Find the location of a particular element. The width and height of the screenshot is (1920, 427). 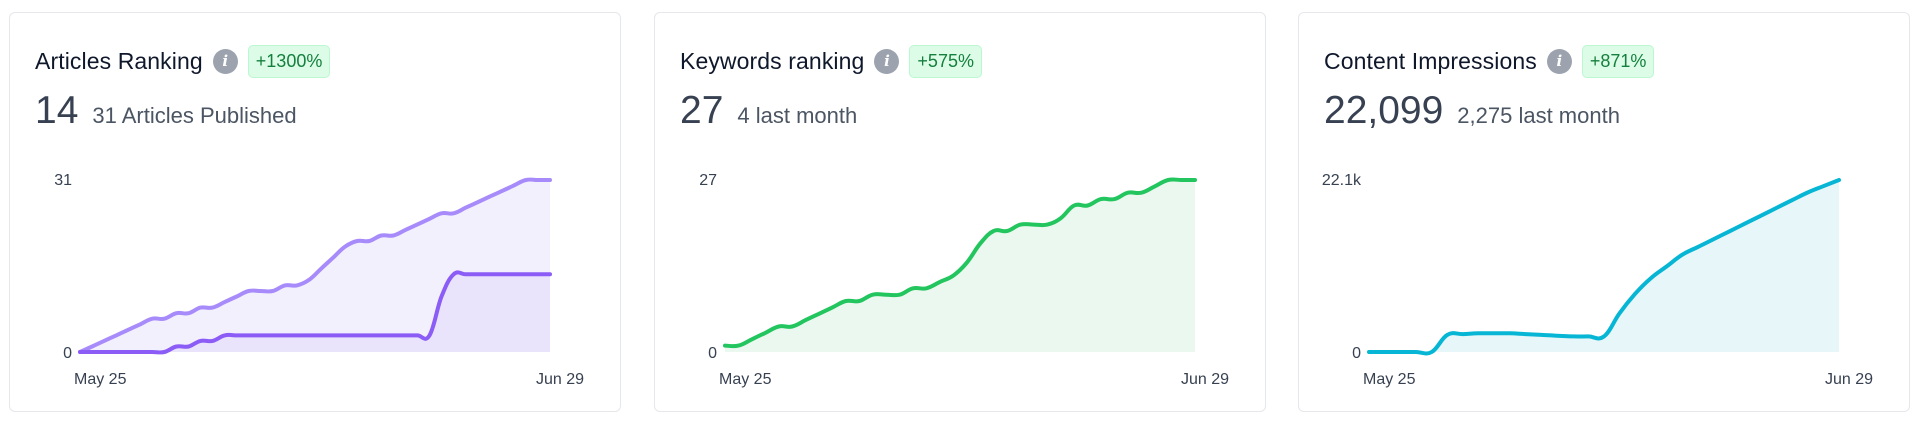

metric-row: 22,099 2,275 last month is located at coordinates (1472, 111).